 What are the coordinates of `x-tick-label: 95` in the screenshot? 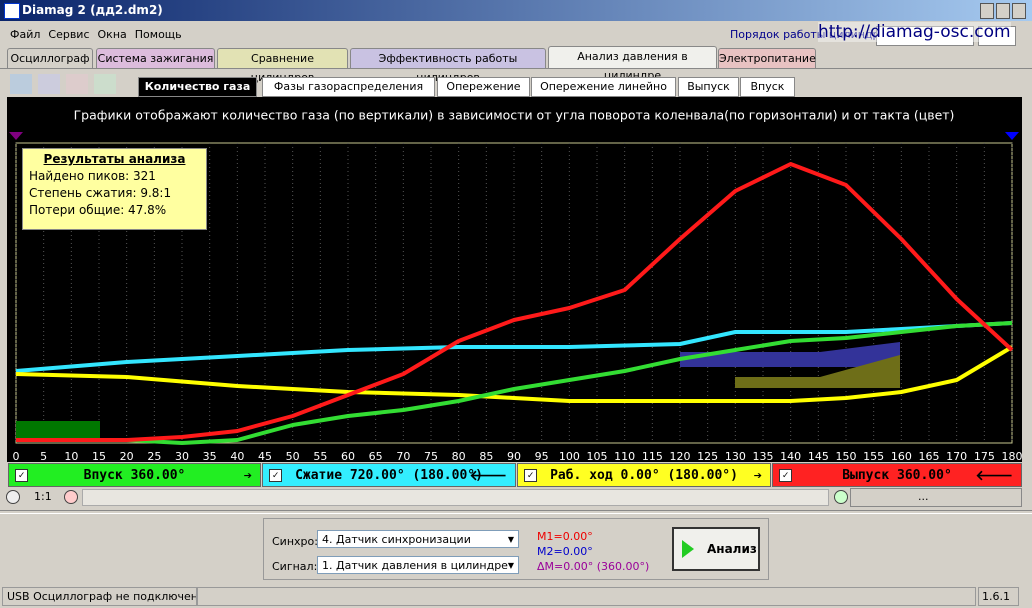 It's located at (542, 456).